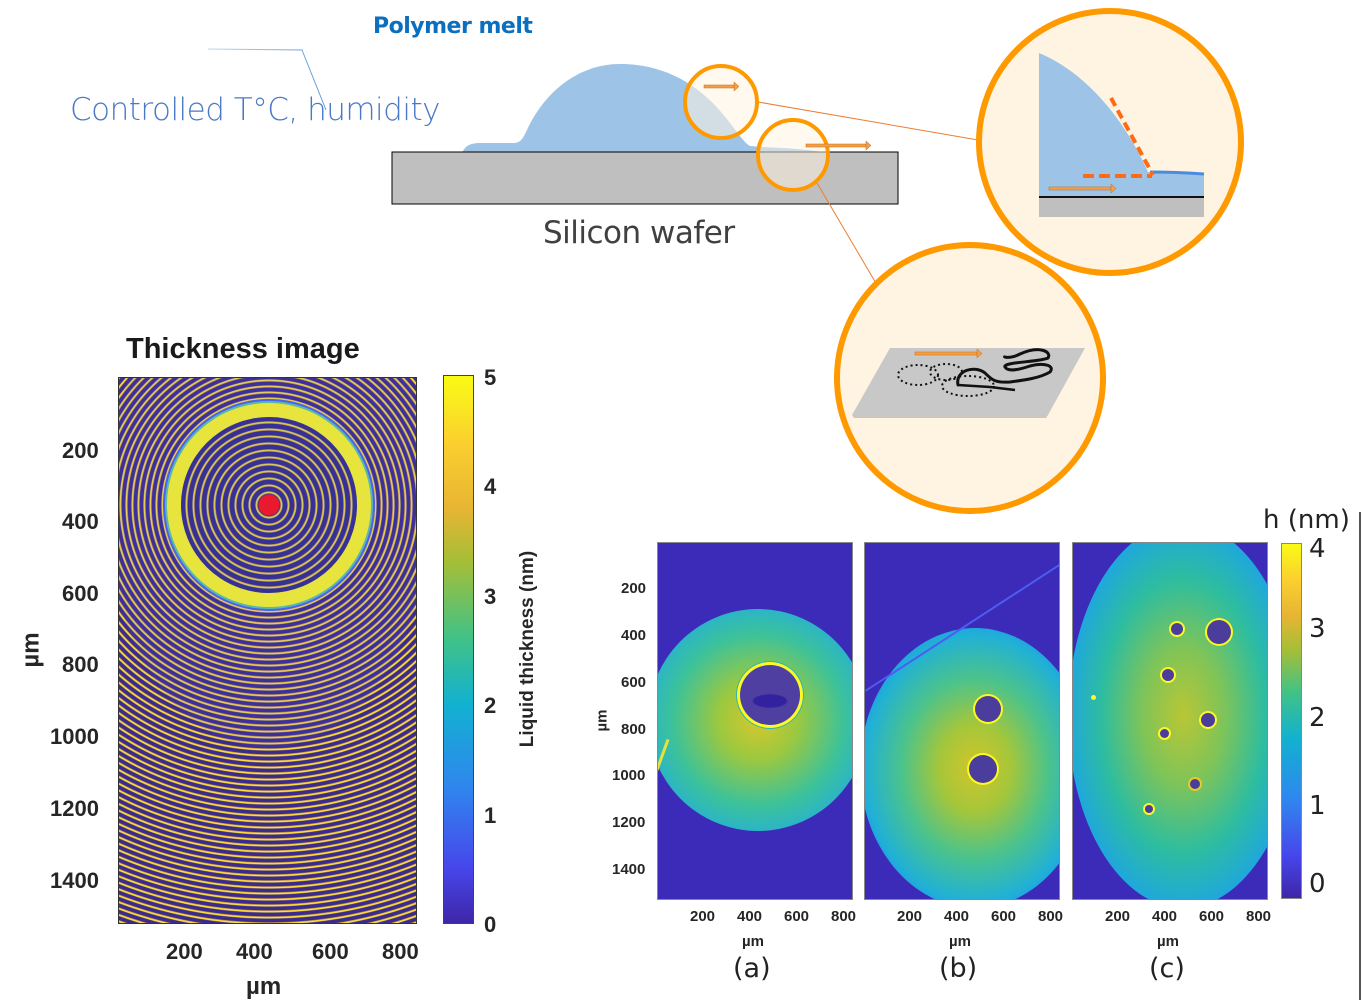  What do you see at coordinates (267, 79) in the screenshot?
I see `polymer-leader-line` at bounding box center [267, 79].